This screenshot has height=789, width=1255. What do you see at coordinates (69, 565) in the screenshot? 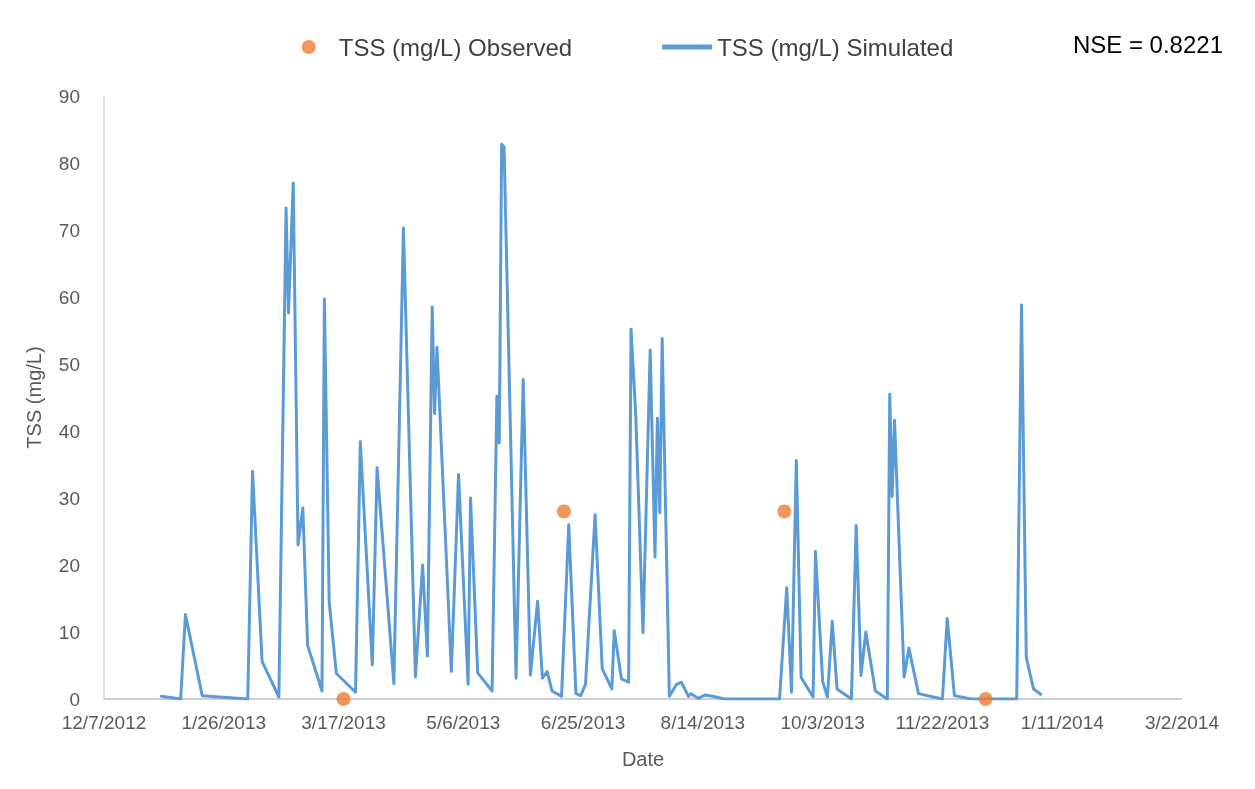
I see `y-tick-label: 20` at bounding box center [69, 565].